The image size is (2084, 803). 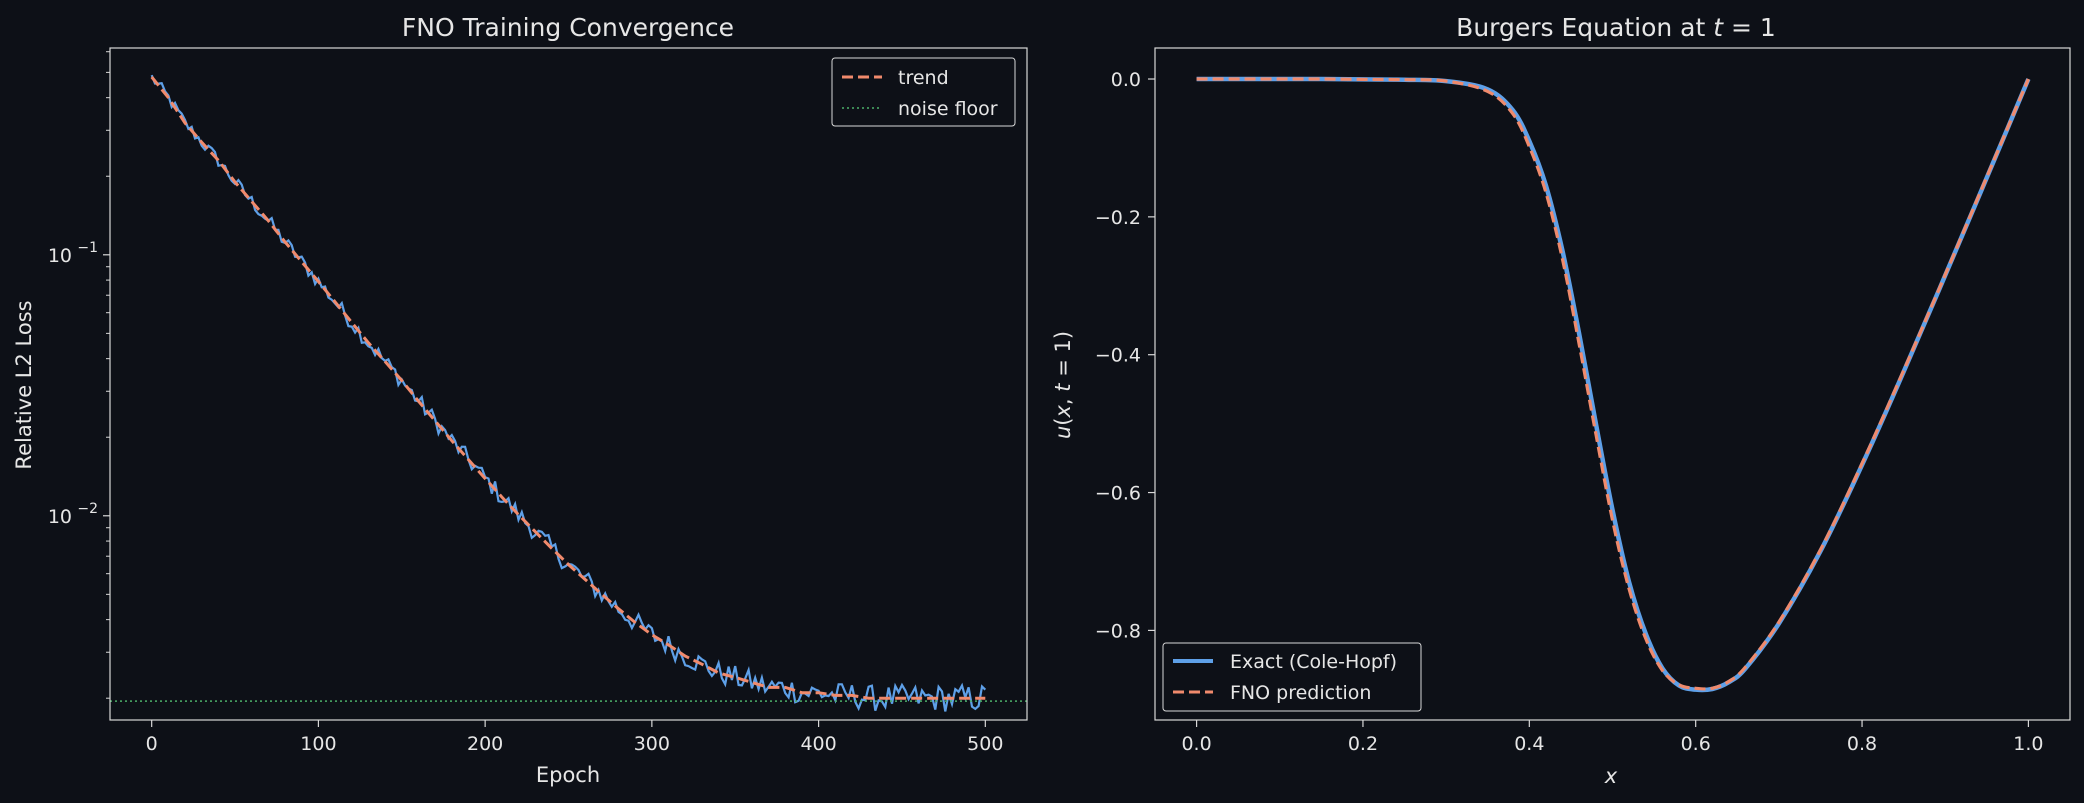 I want to click on legend-exact-label: Exact (Cole-Hopf), so click(x=1313, y=662).